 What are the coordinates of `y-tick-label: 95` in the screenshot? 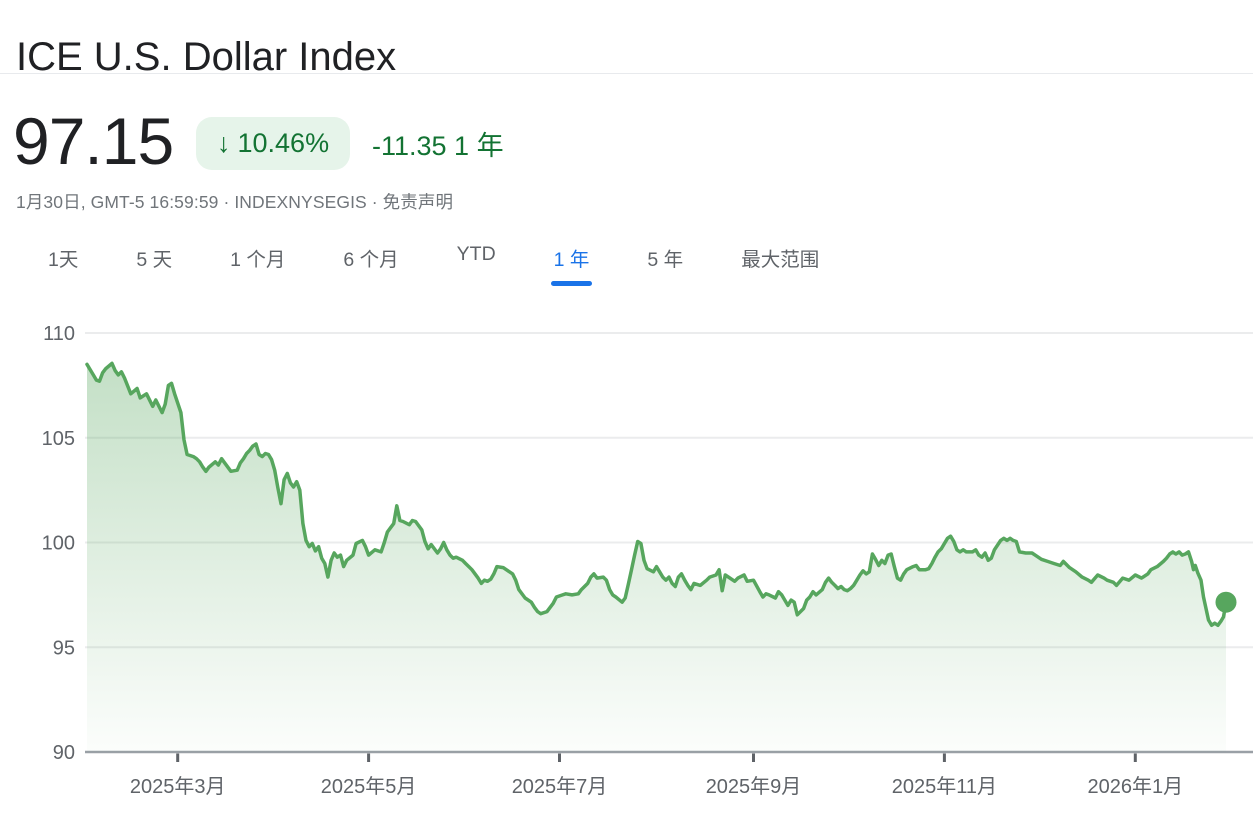 It's located at (64, 648).